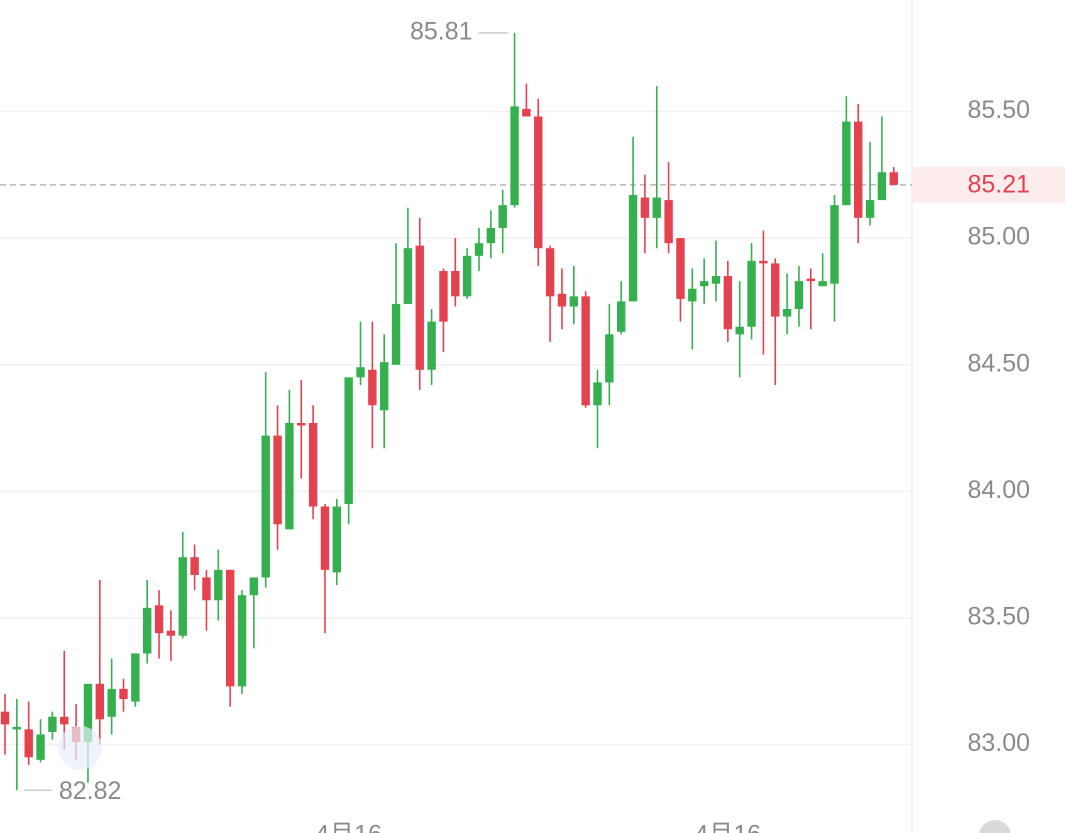 Image resolution: width=1065 pixels, height=833 pixels. Describe the element at coordinates (998, 490) in the screenshot. I see `y-tick-label: 84.00` at that location.